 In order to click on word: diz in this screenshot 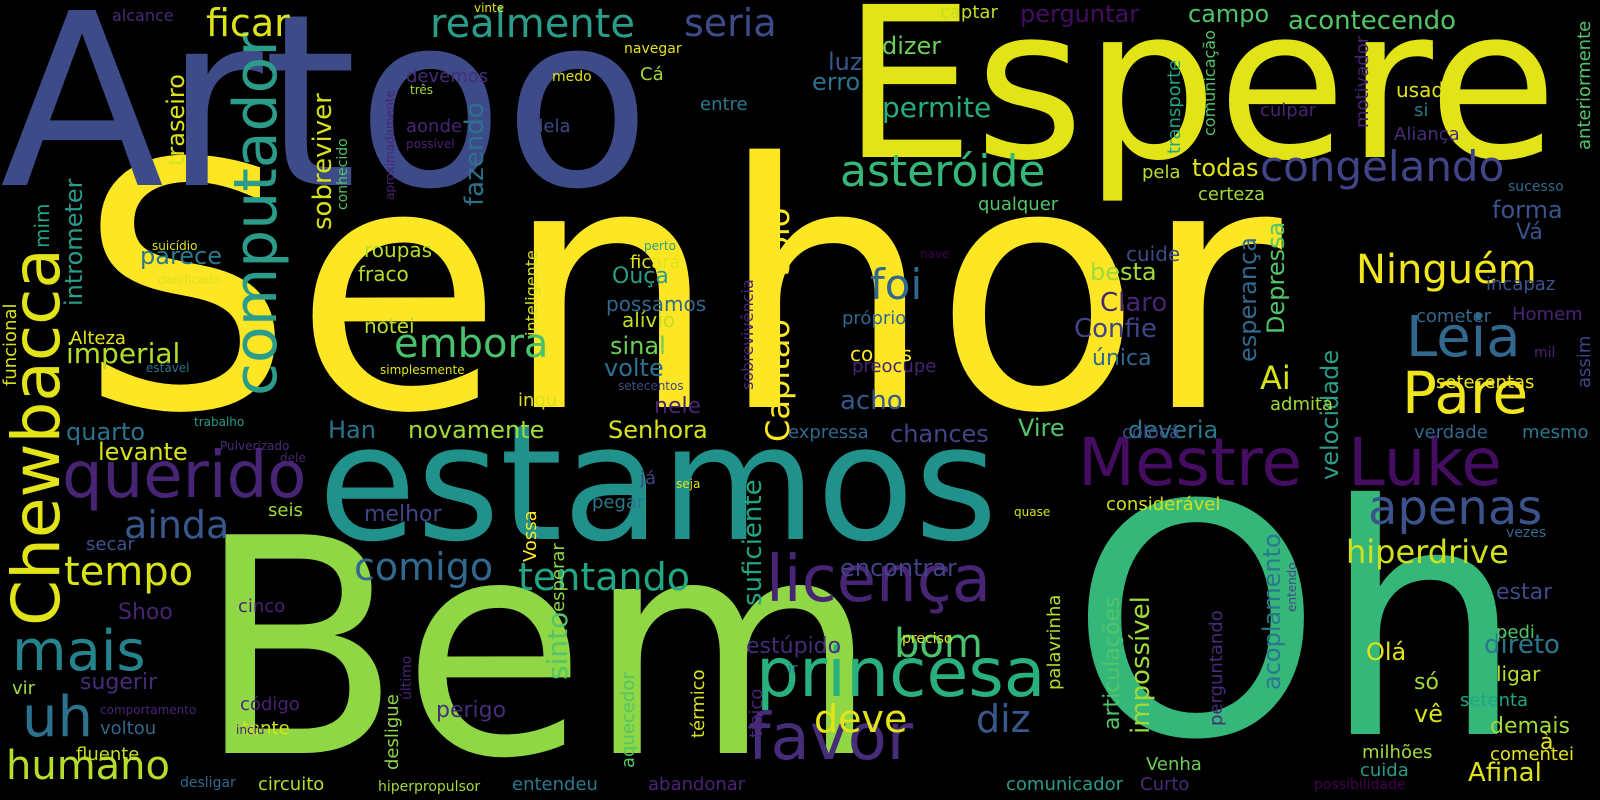, I will do `click(1003, 719)`.